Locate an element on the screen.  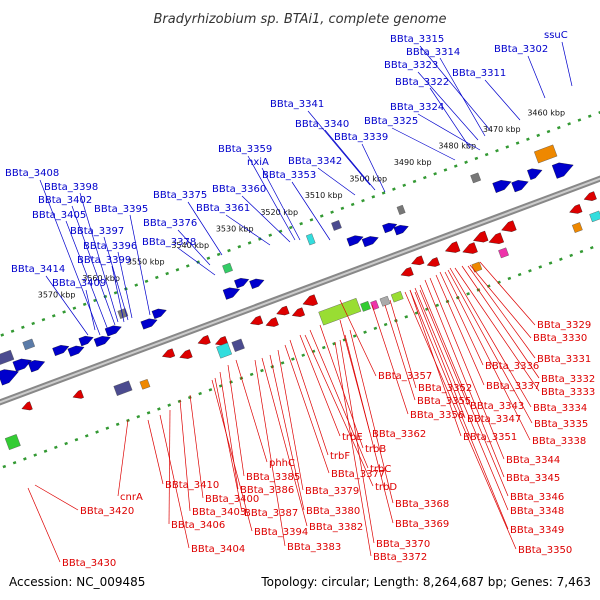
reverse-gene-label: BBta_3387 is located at coordinates (271, 513).